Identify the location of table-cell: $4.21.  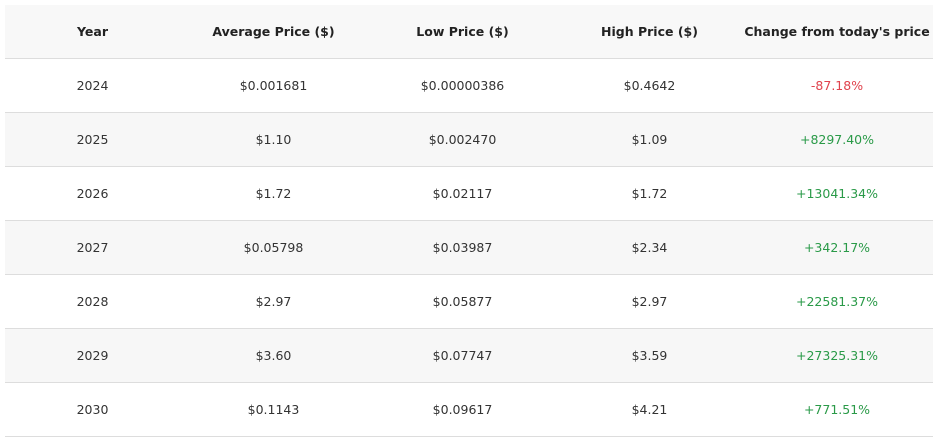
(649, 409).